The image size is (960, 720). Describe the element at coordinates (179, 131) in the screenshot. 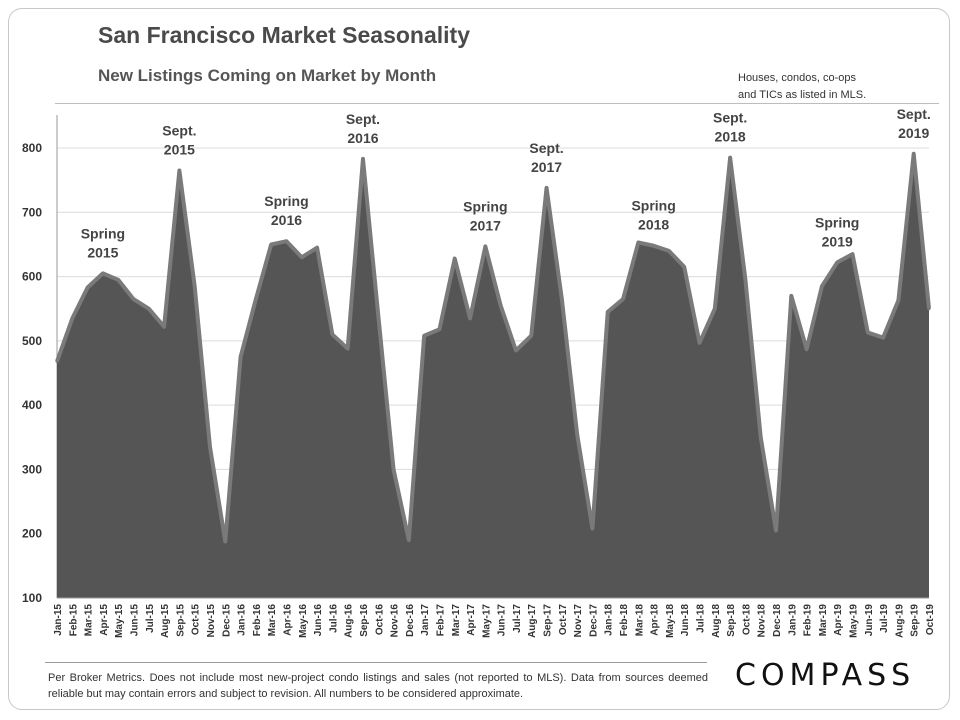

I see `annotation-Sep-15-line-1: Sept.` at that location.